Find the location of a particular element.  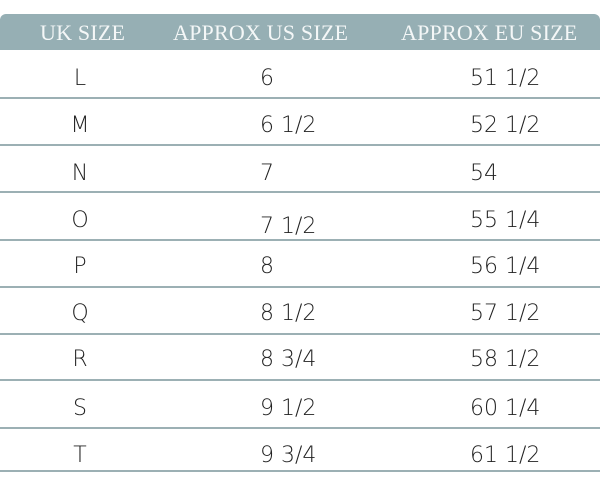

cell-uk-size: M is located at coordinates (80, 125).